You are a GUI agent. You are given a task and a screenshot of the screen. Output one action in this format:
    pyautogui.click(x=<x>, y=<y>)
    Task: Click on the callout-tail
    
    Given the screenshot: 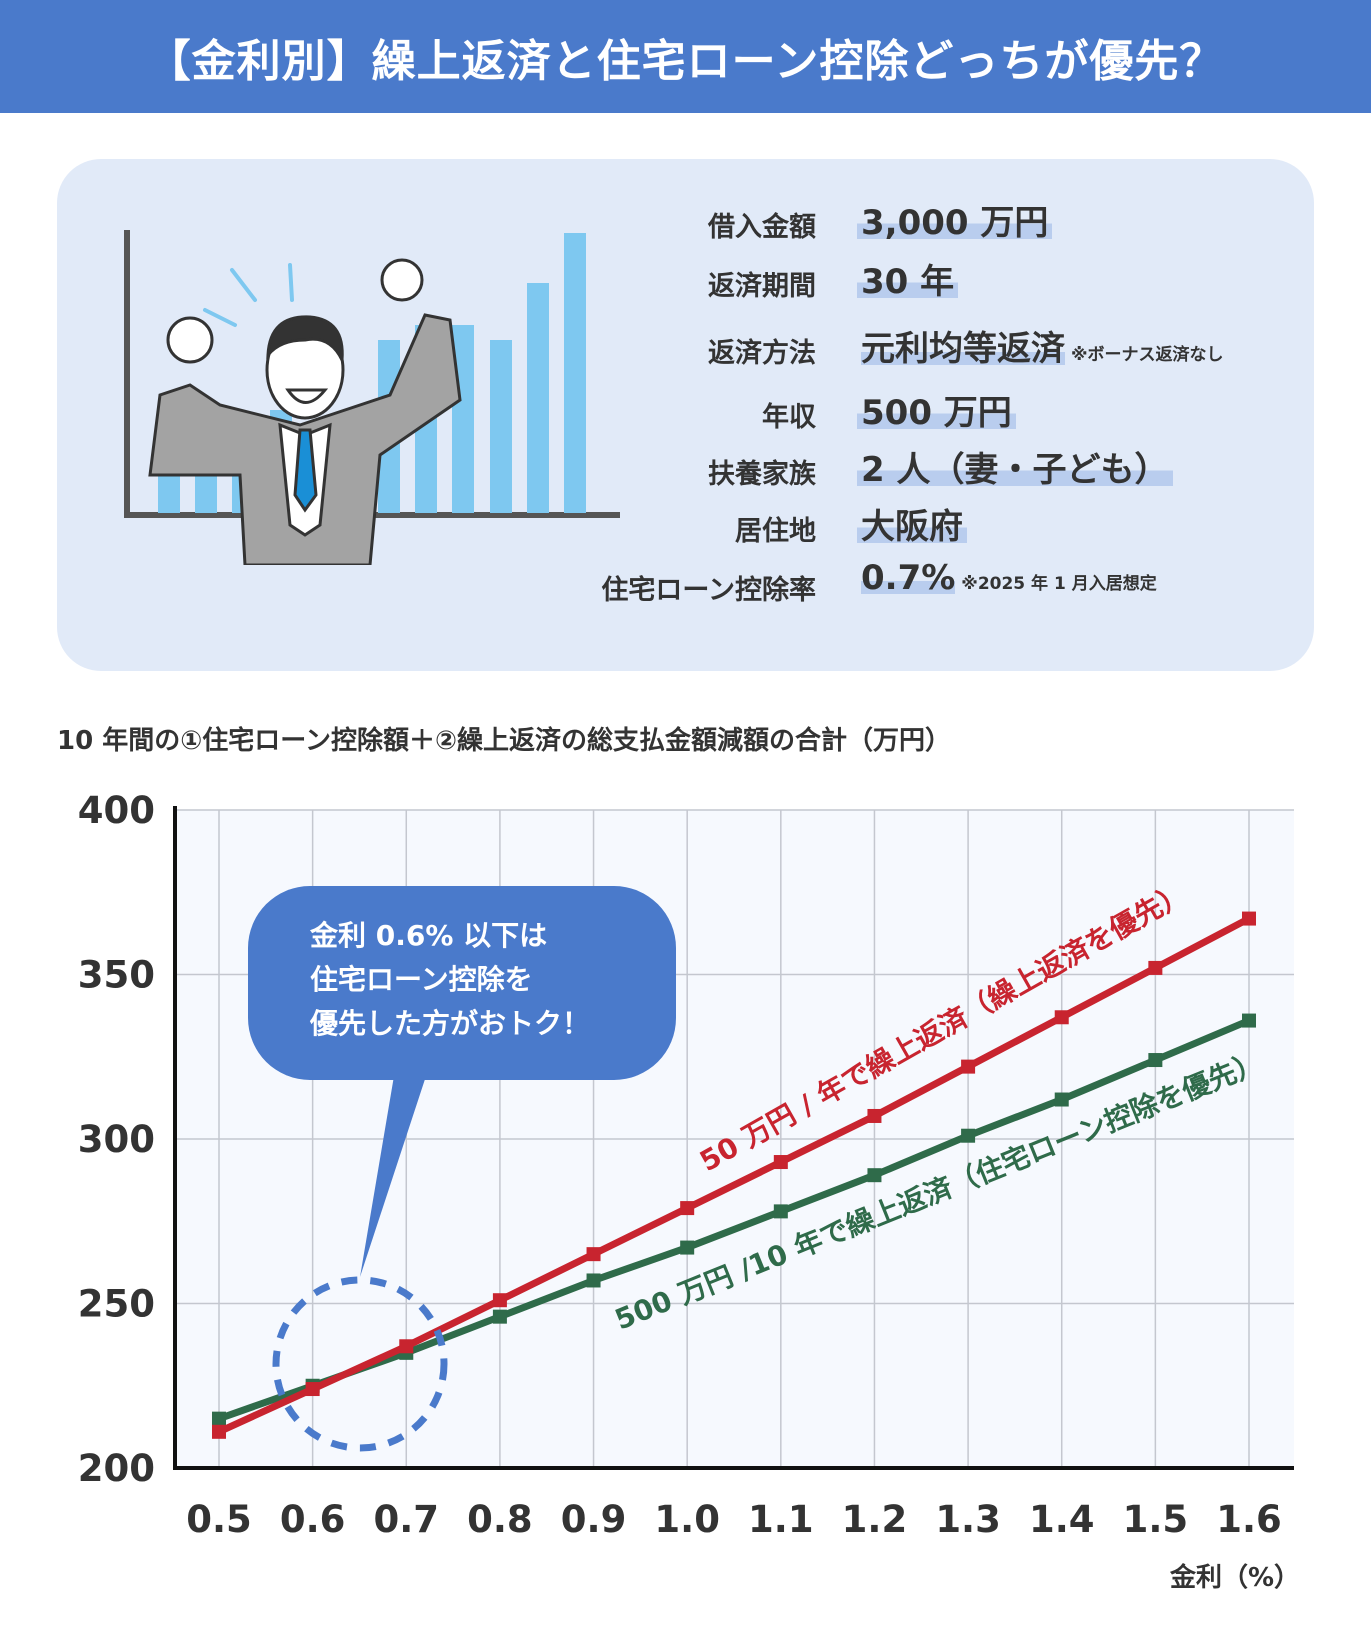 What is the action you would take?
    pyautogui.click(x=394, y=1173)
    